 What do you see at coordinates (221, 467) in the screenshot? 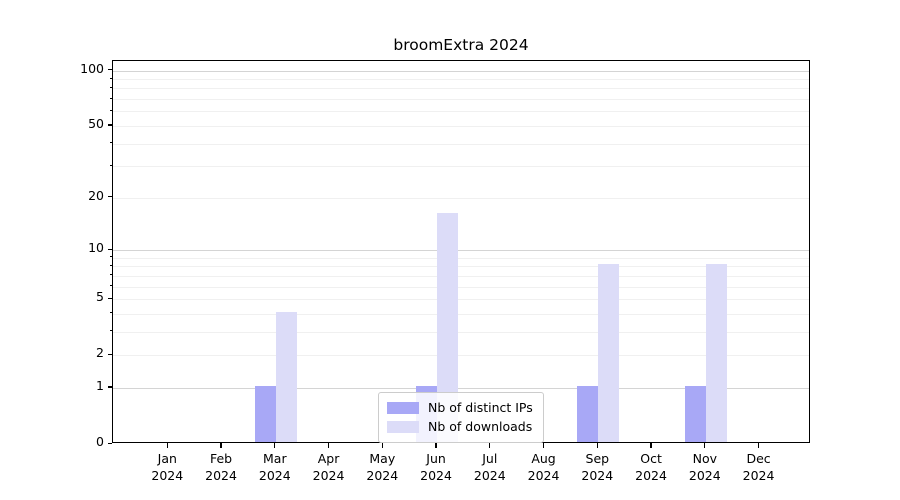
I see `x-tick-label: Feb 2024` at bounding box center [221, 467].